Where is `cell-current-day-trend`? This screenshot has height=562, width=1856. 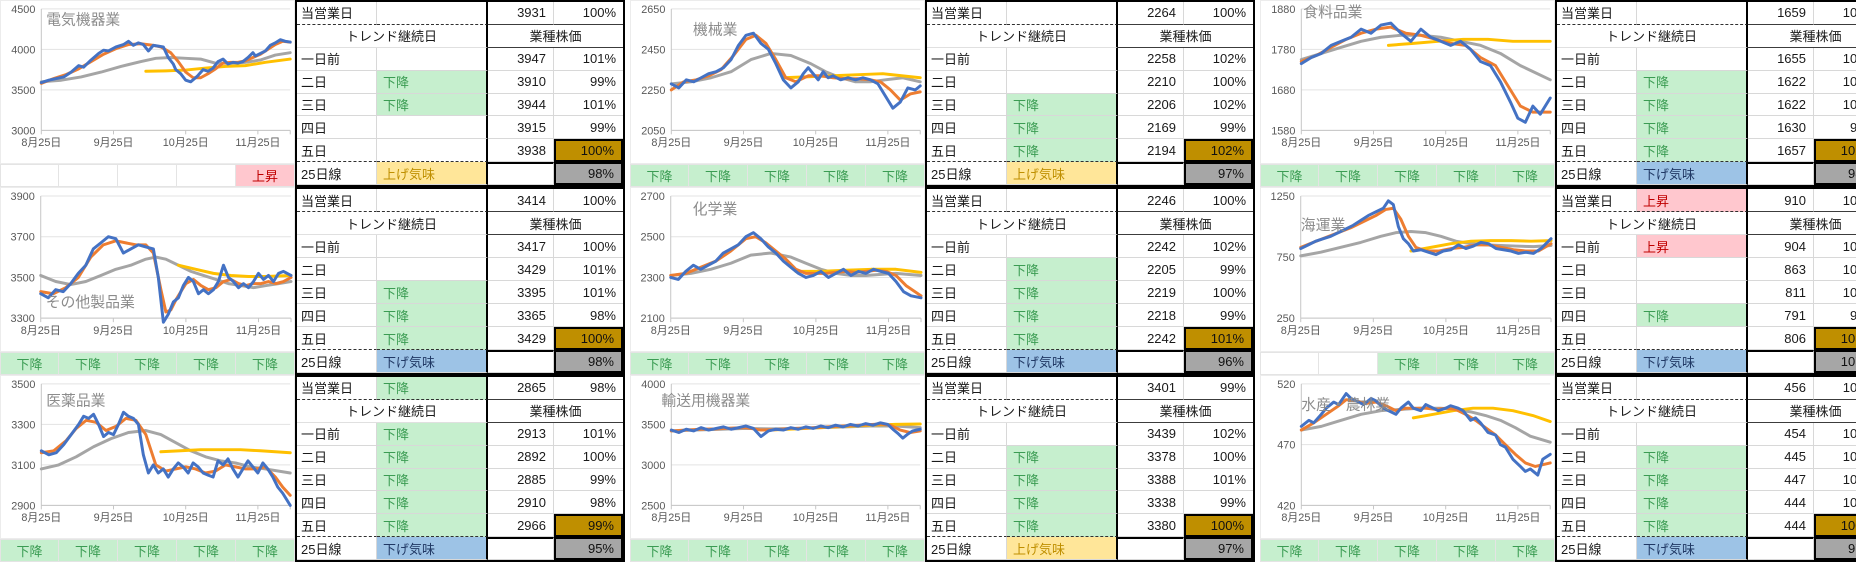
cell-current-day-trend is located at coordinates (1062, 200).